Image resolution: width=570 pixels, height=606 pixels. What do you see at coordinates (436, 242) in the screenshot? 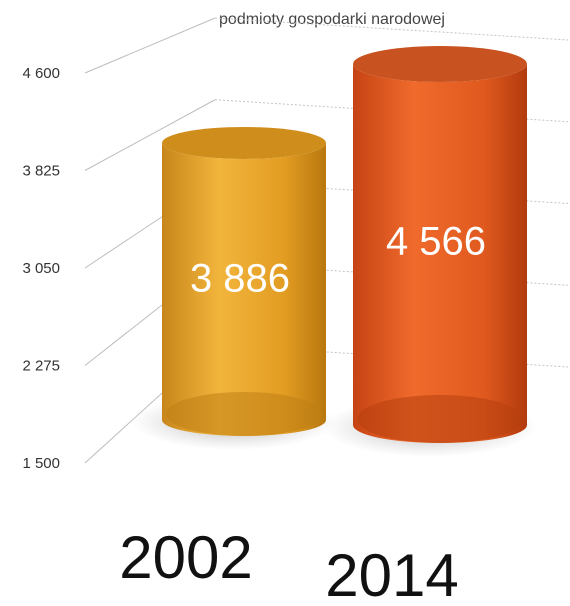
I see `bar-value-label: 4 566` at bounding box center [436, 242].